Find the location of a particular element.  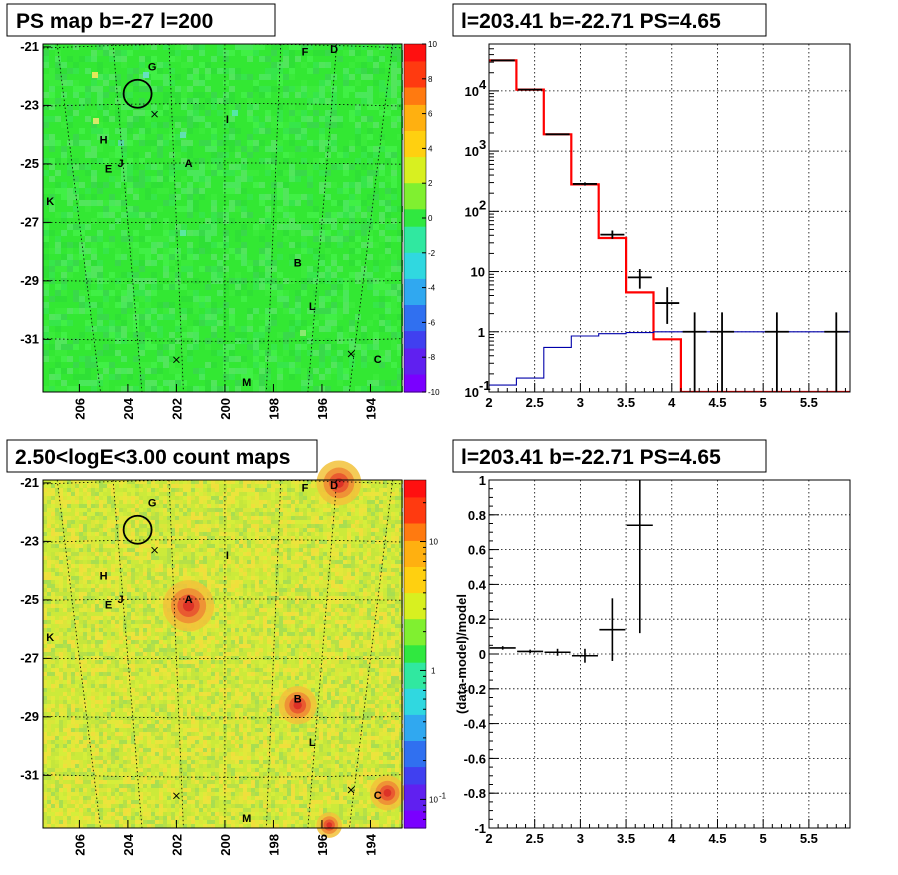

ps-map-source-label: I is located at coordinates (227, 120).